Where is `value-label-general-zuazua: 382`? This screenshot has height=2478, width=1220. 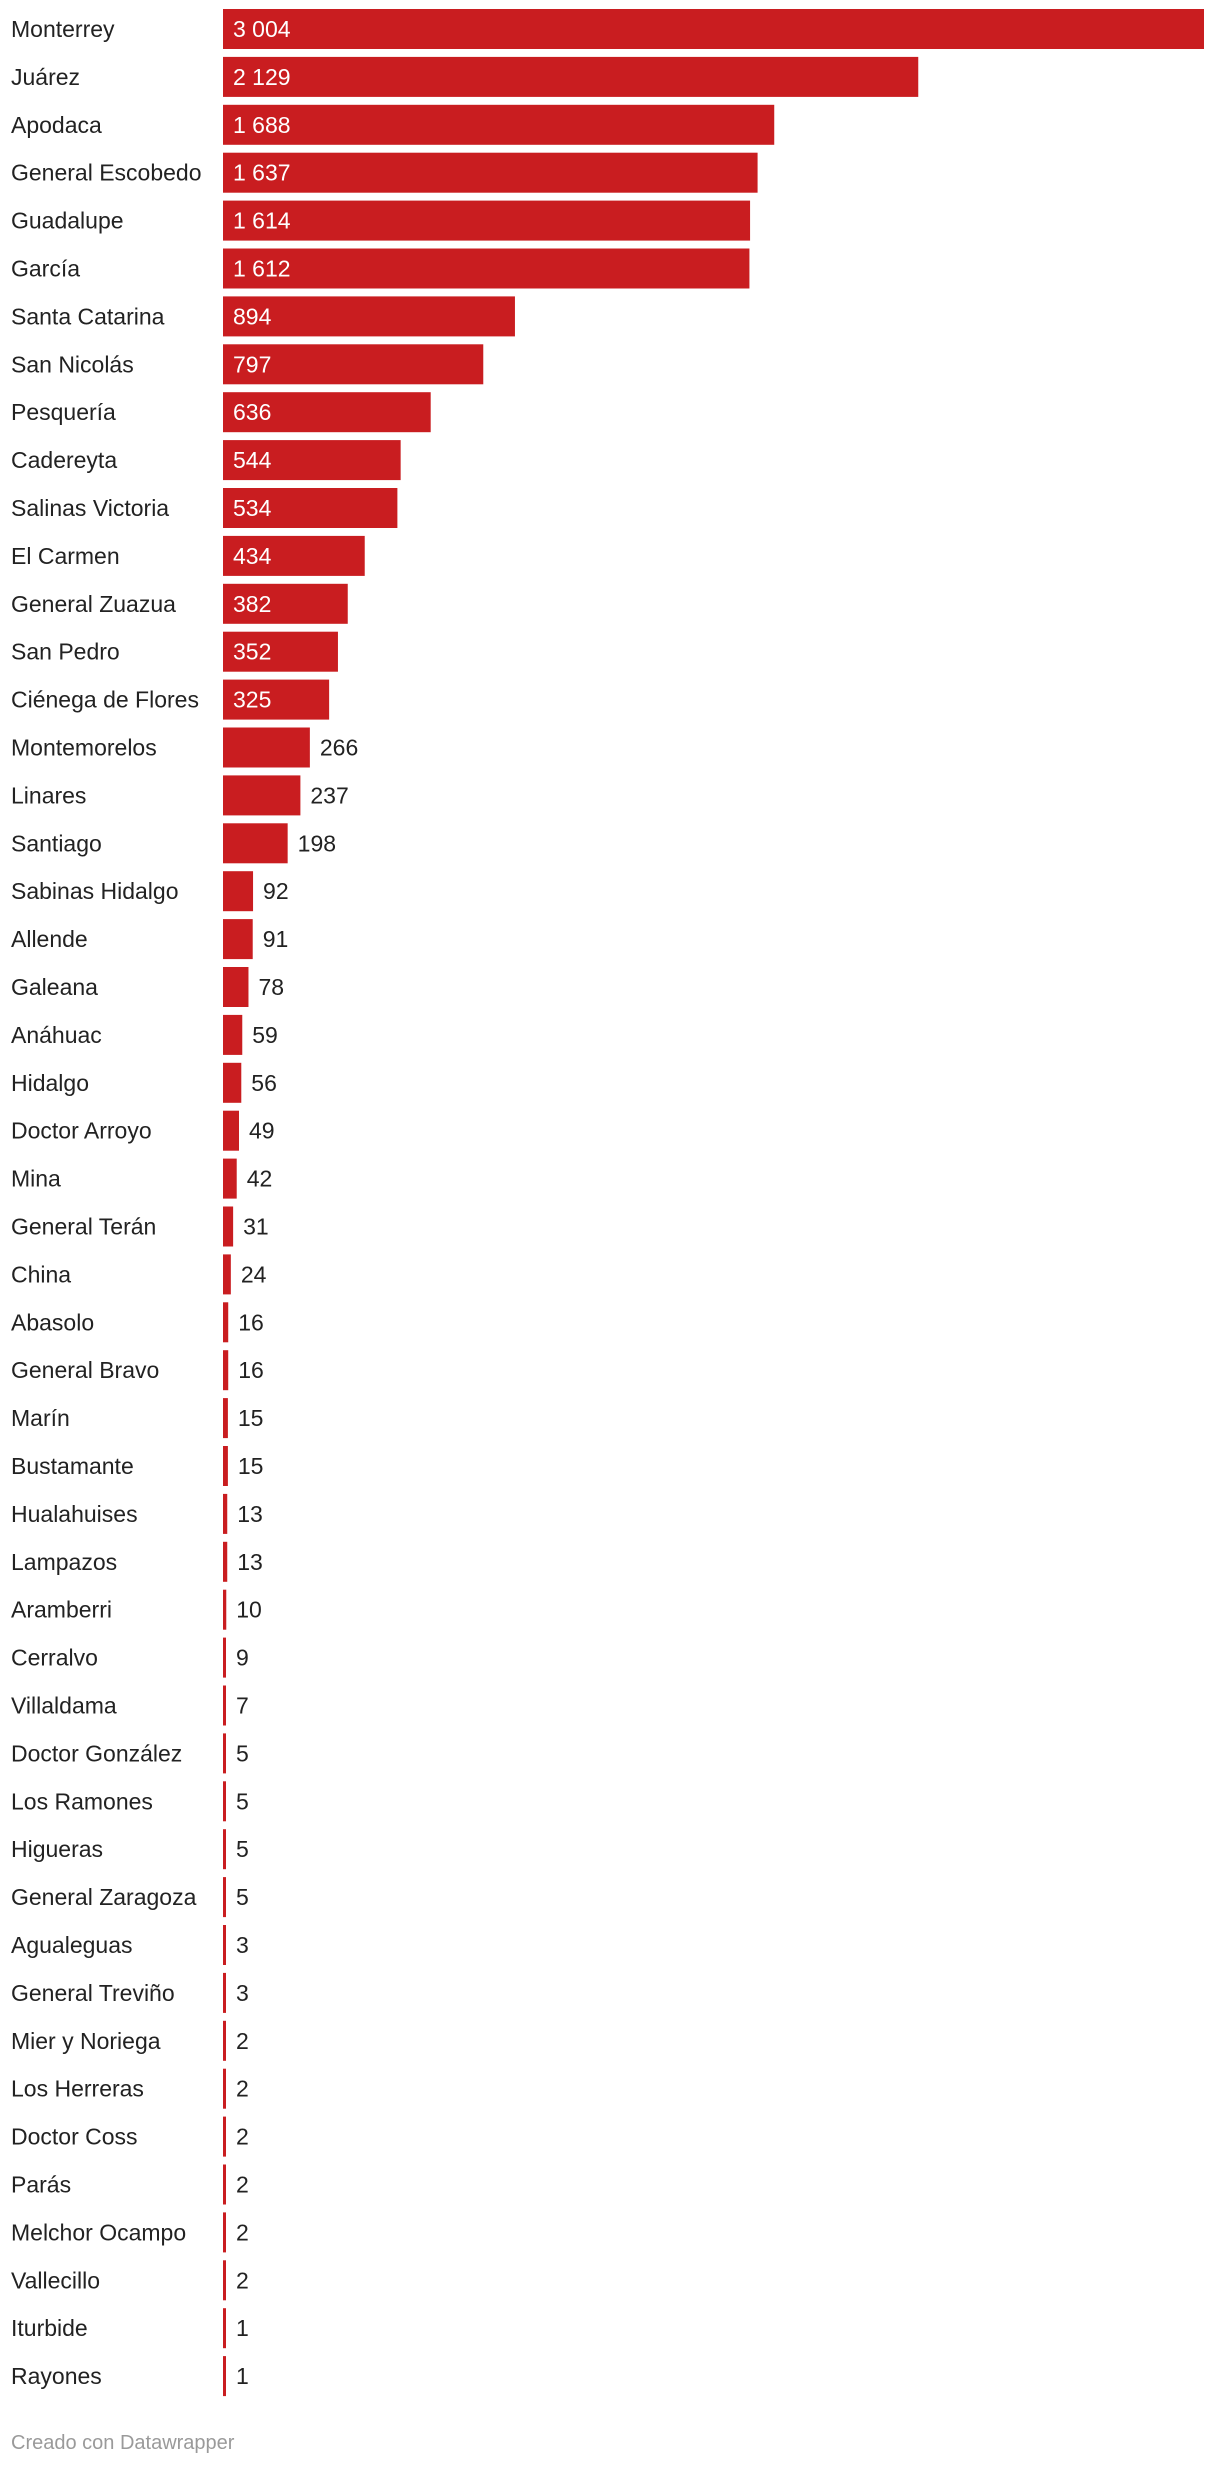
value-label-general-zuazua: 382 is located at coordinates (252, 604).